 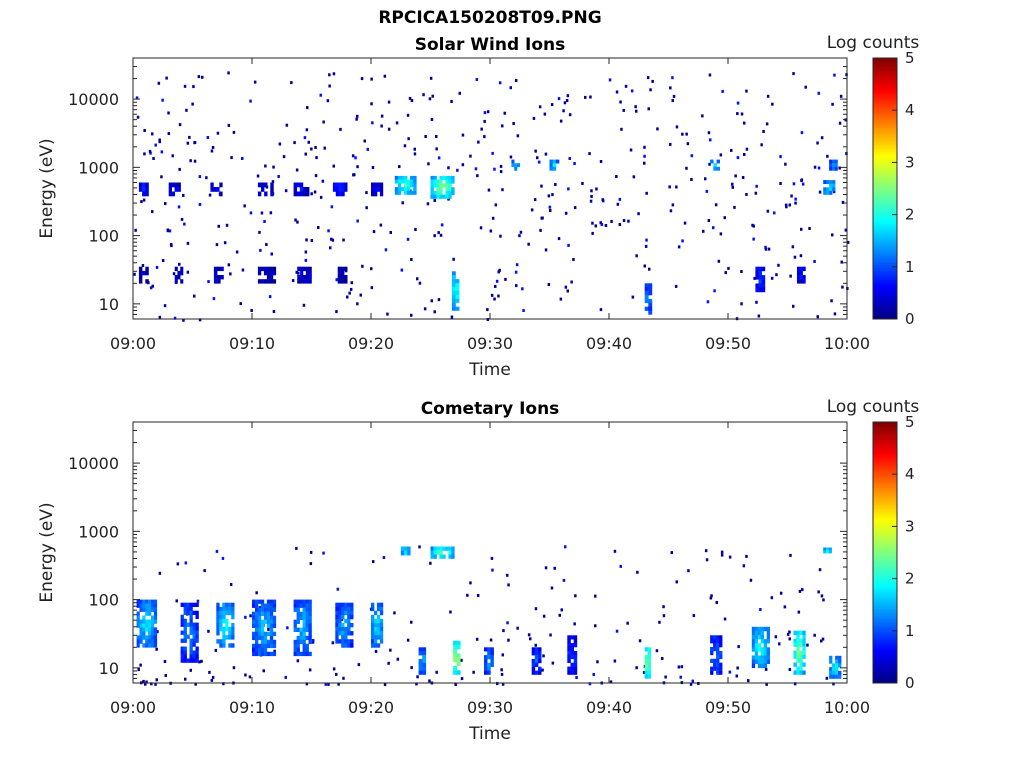 I want to click on figure-title: RPCICA150208T09.PNG, so click(x=490, y=18).